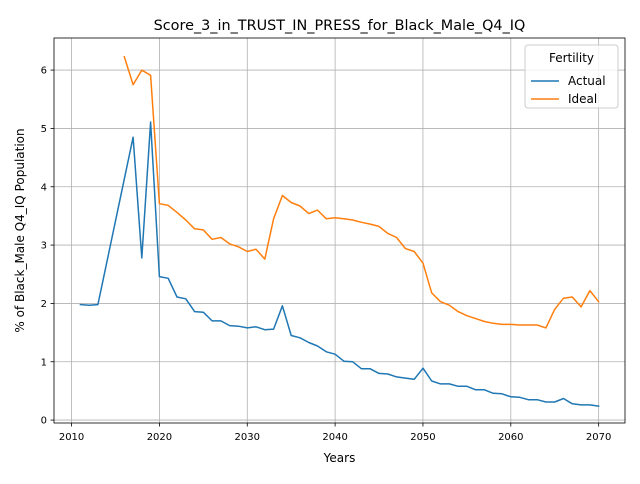 This screenshot has width=640, height=484. What do you see at coordinates (587, 81) in the screenshot?
I see `legend-label-actual: Actual` at bounding box center [587, 81].